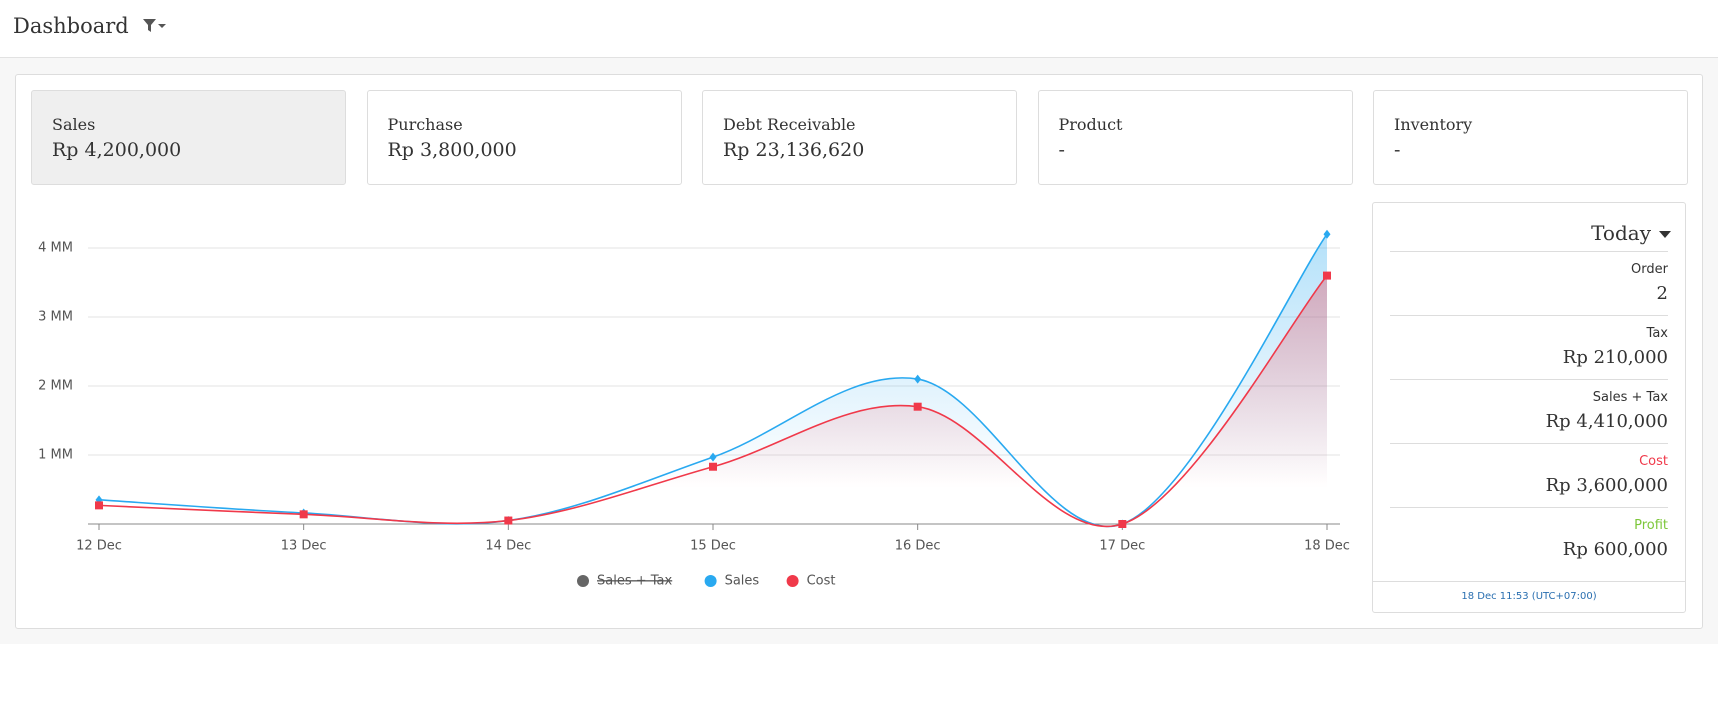 The width and height of the screenshot is (1718, 714). I want to click on x-tick-label: 13 Dec, so click(304, 546).